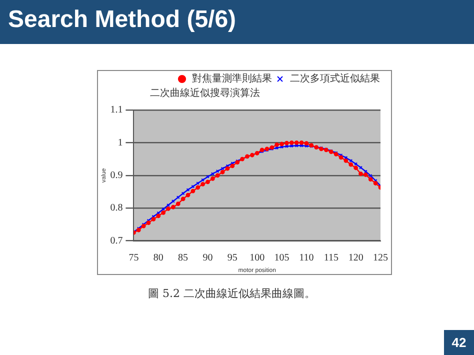 The height and width of the screenshot is (355, 474). What do you see at coordinates (205, 93) in the screenshot?
I see `chart-title: 二次曲線近似搜尋演算法` at bounding box center [205, 93].